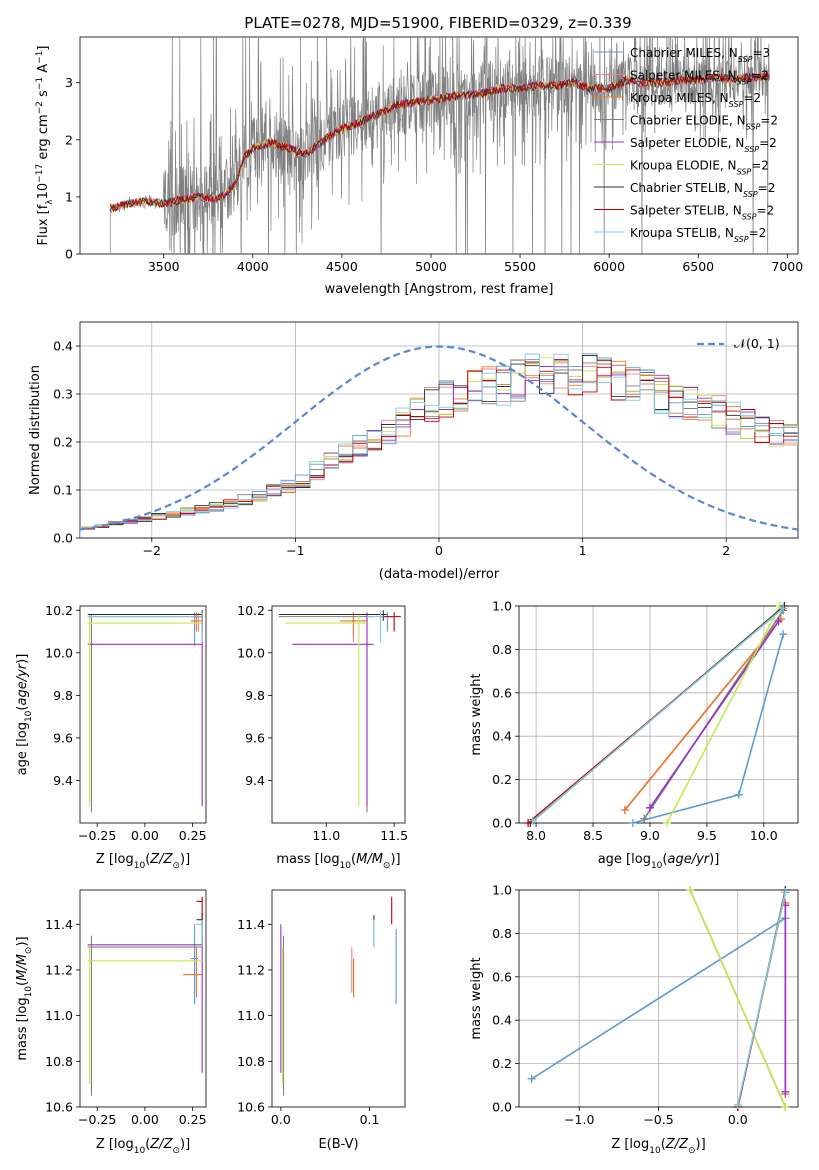 The height and width of the screenshot is (1170, 819). What do you see at coordinates (683, 166) in the screenshot?
I see `legend-text: Kroupa ELODIE, N` at bounding box center [683, 166].